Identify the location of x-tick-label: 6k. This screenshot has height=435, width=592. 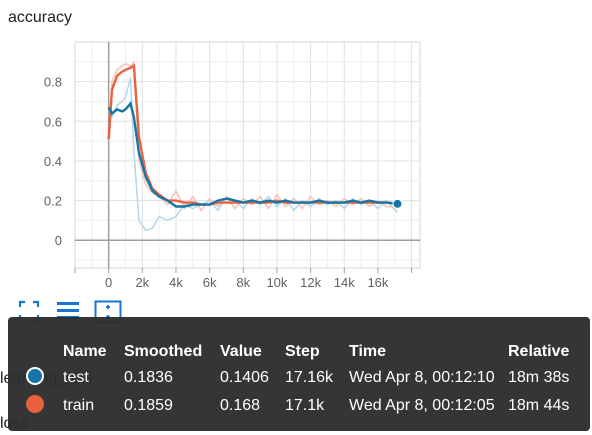
(210, 282).